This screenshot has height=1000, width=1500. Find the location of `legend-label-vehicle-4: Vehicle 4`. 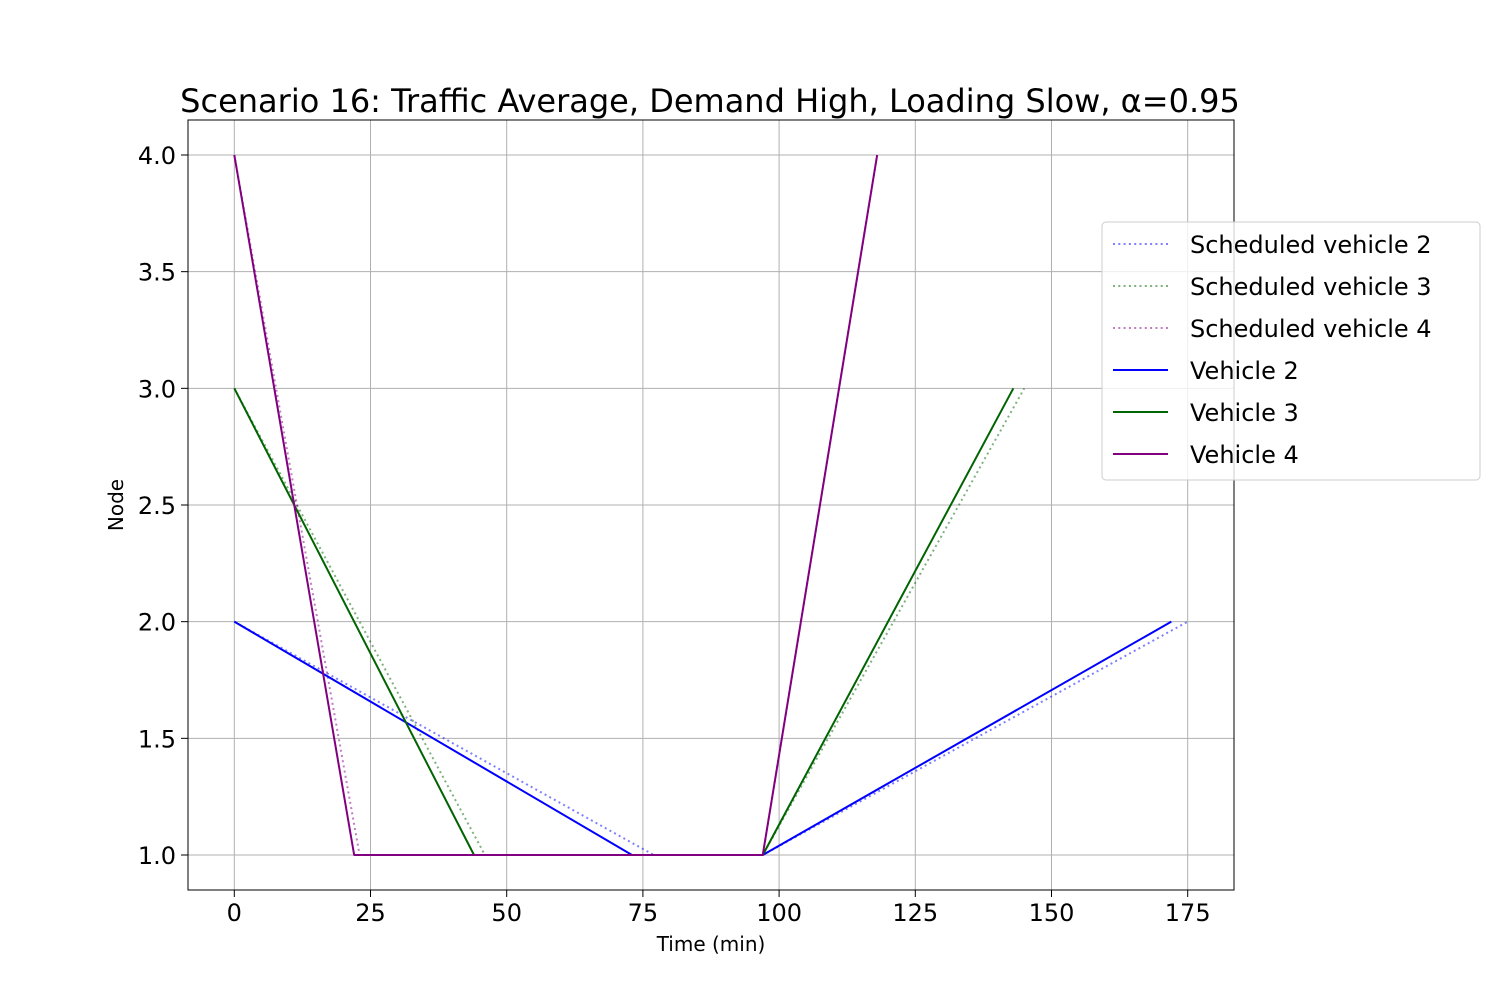

legend-label-vehicle-4: Vehicle 4 is located at coordinates (1244, 455).